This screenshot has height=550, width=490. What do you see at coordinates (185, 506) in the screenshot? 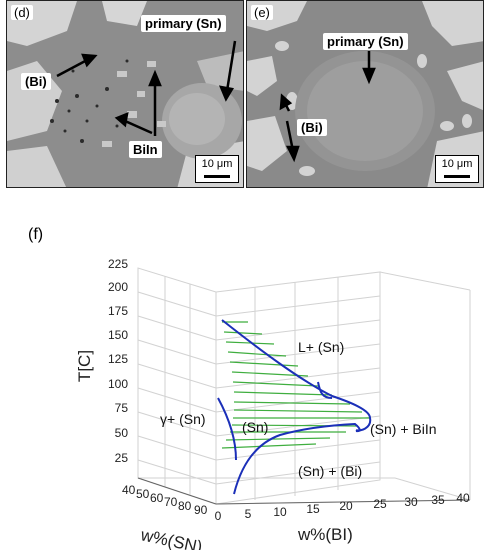
I see `sn-tick: 80` at bounding box center [185, 506].